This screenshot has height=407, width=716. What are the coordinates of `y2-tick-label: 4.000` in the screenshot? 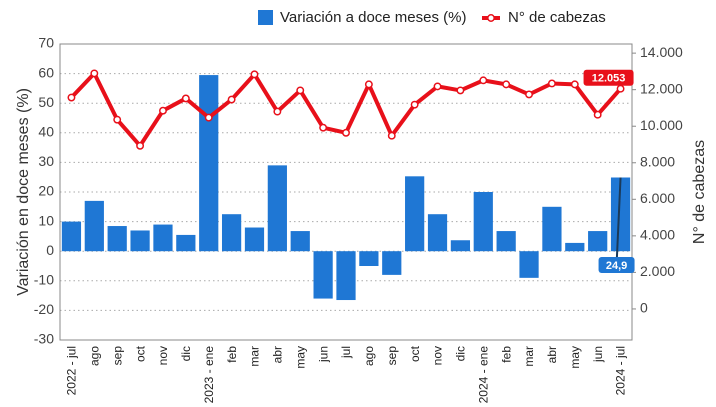 It's located at (657, 235).